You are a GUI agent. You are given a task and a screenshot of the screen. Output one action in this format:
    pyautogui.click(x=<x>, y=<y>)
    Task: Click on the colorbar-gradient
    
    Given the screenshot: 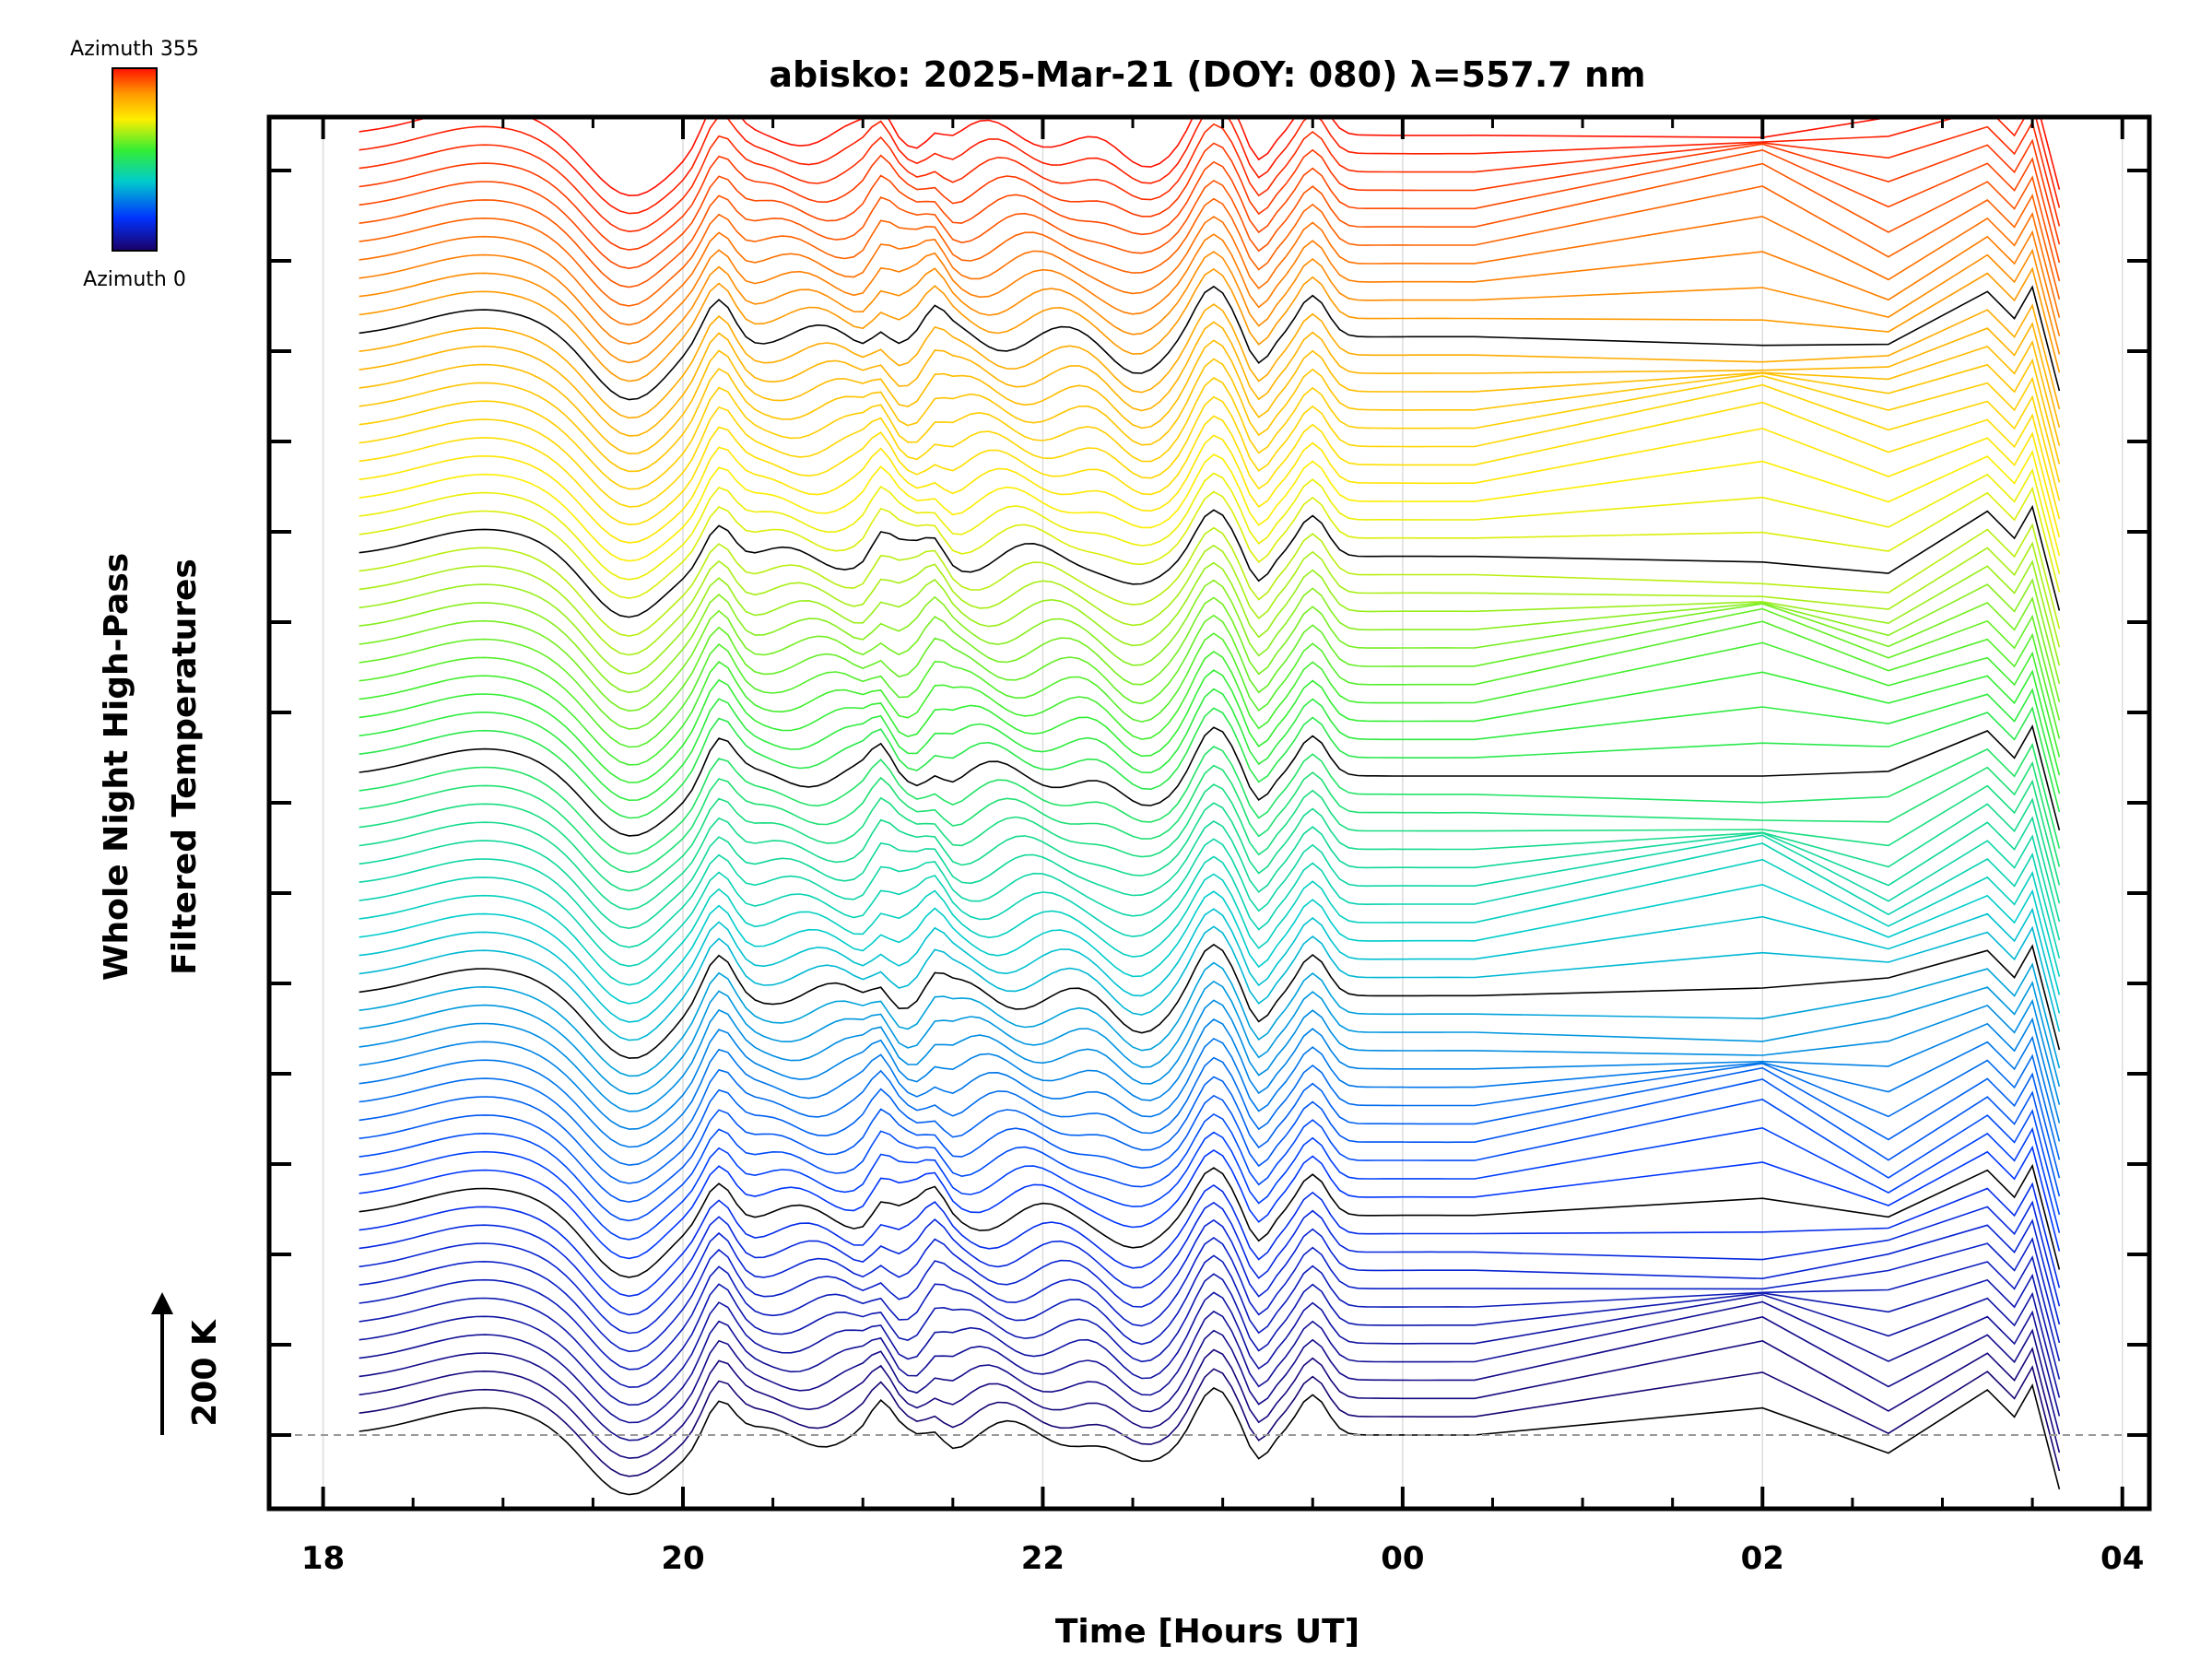 What is the action you would take?
    pyautogui.click(x=135, y=159)
    